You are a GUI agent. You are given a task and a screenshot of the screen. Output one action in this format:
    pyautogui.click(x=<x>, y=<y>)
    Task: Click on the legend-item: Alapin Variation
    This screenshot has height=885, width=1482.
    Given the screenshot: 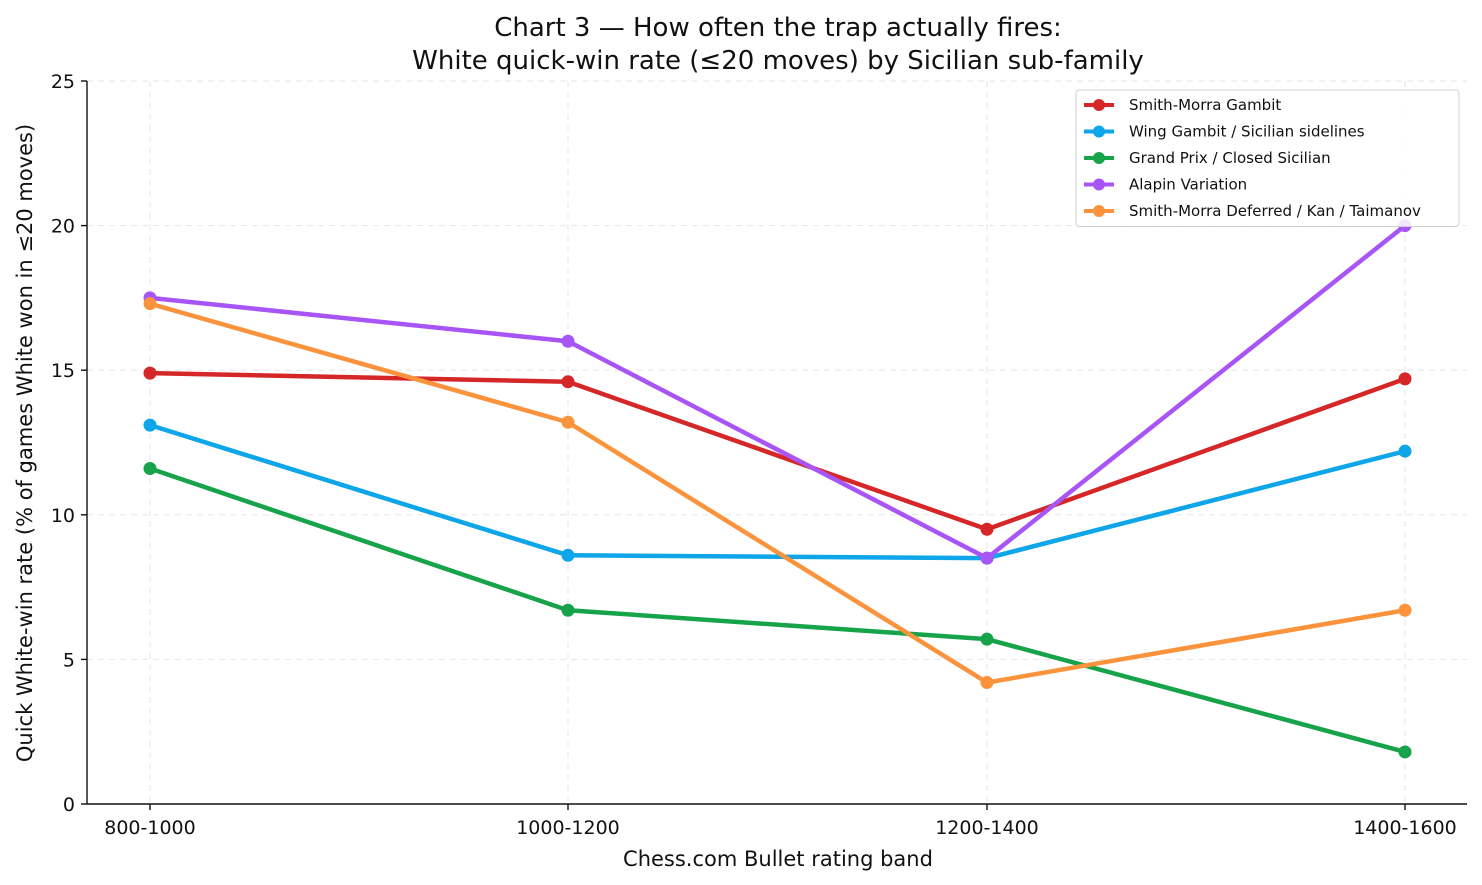 What is the action you would take?
    pyautogui.click(x=1165, y=185)
    